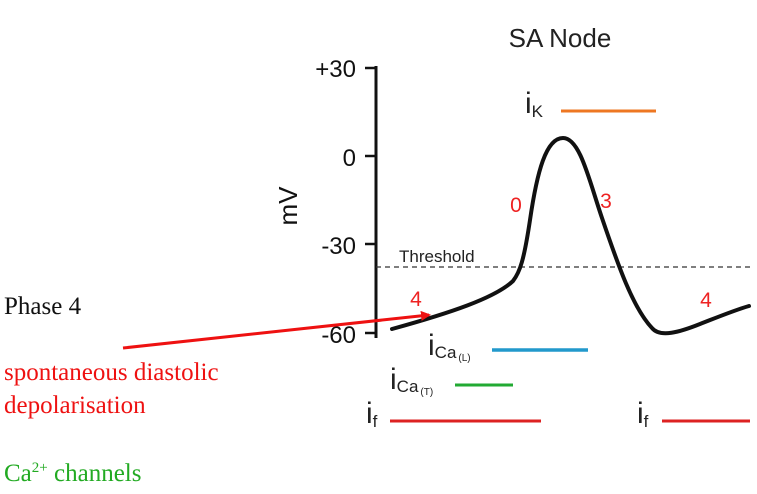  I want to click on if-current-label-left: if, so click(372, 414).